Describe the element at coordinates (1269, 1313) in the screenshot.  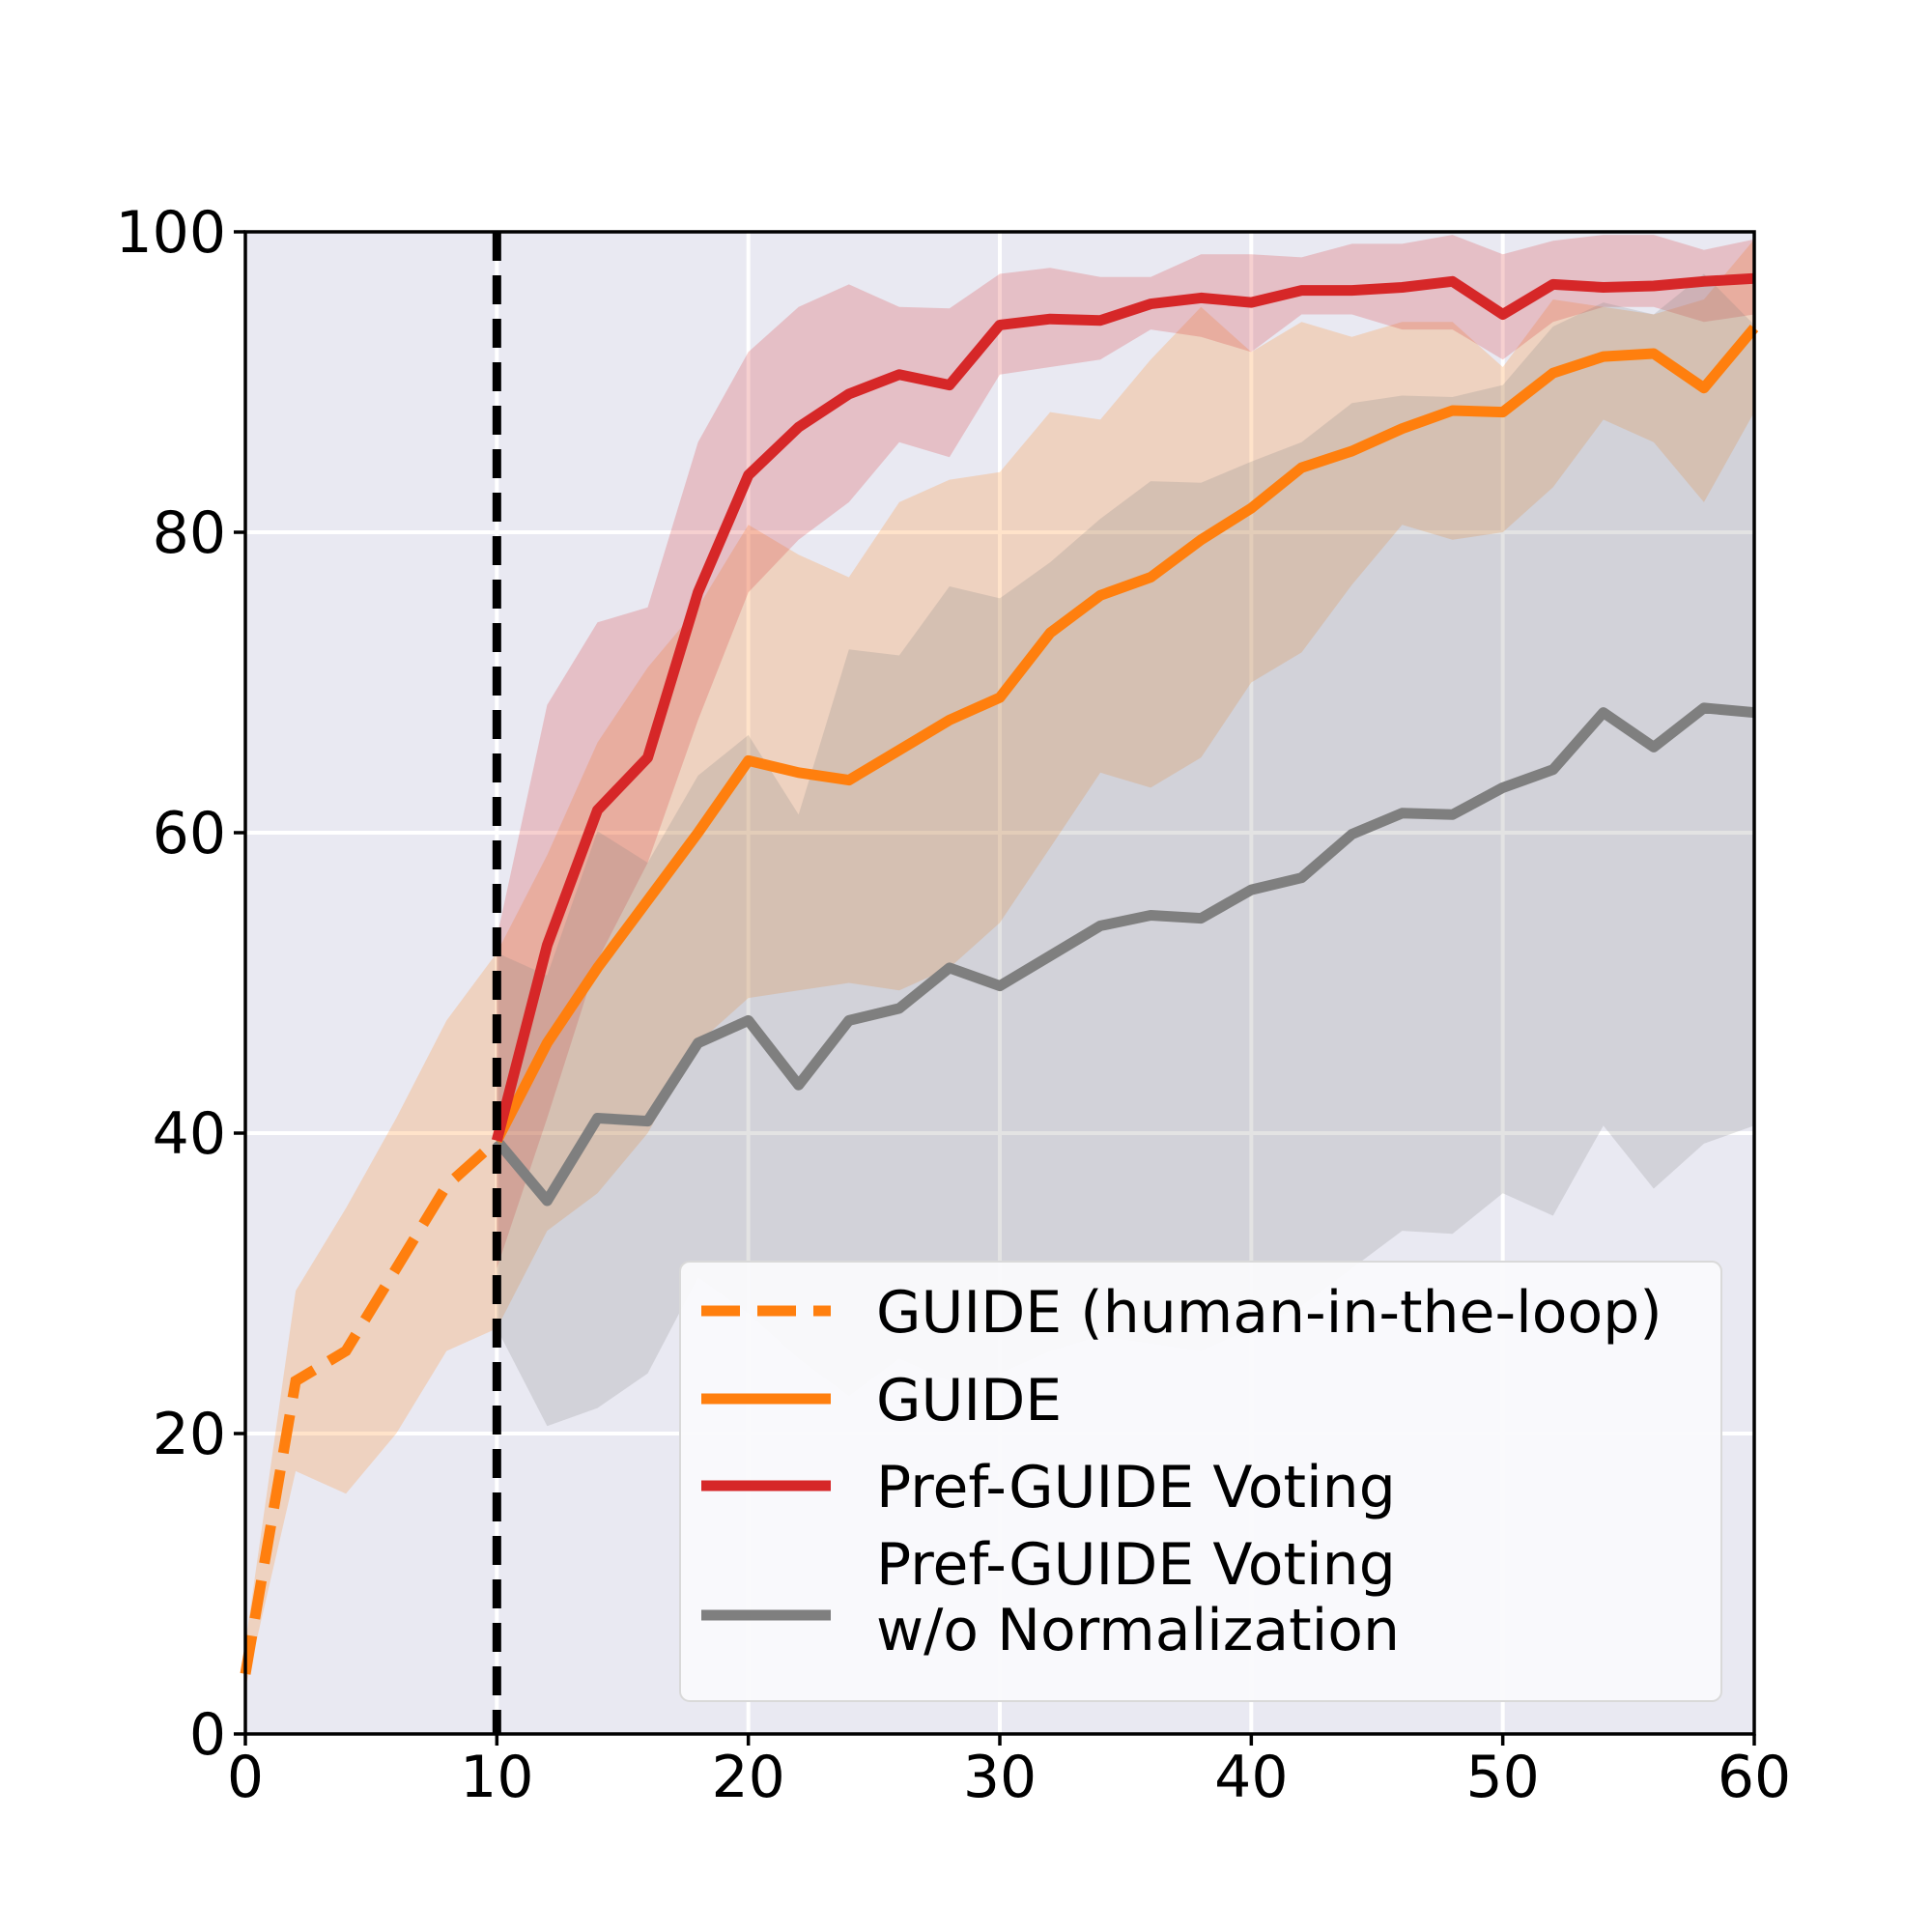
I see `legend-label: GUIDE (human-in-the-loop)` at that location.